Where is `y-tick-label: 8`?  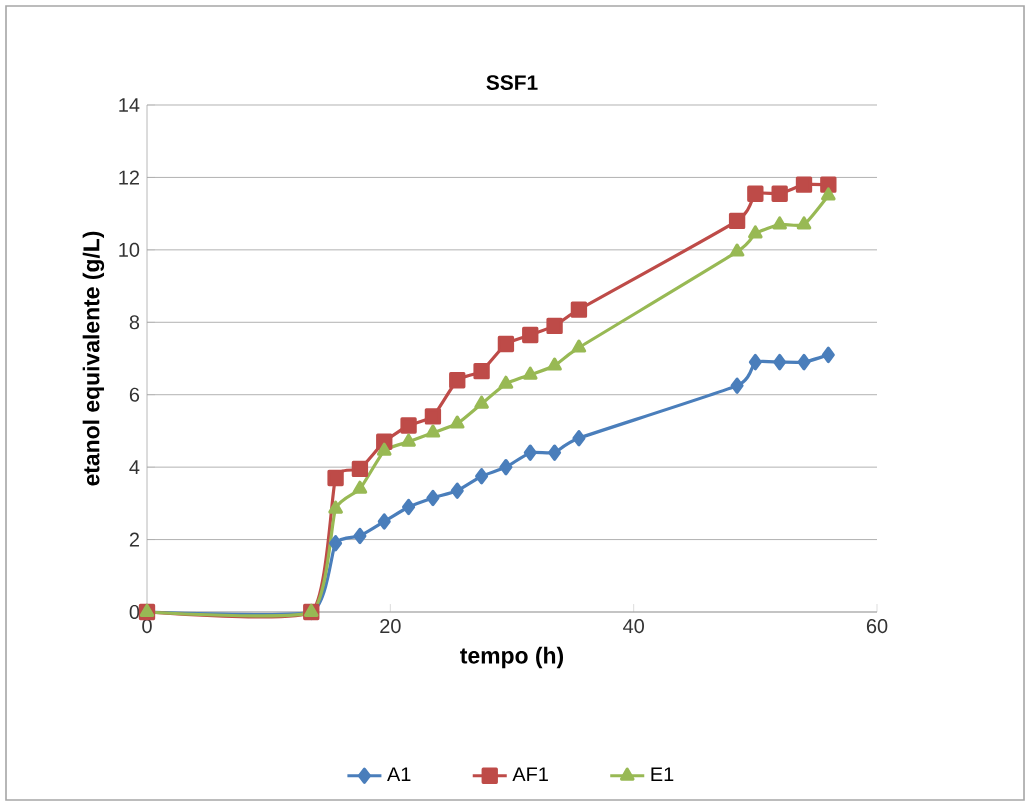 y-tick-label: 8 is located at coordinates (134, 322).